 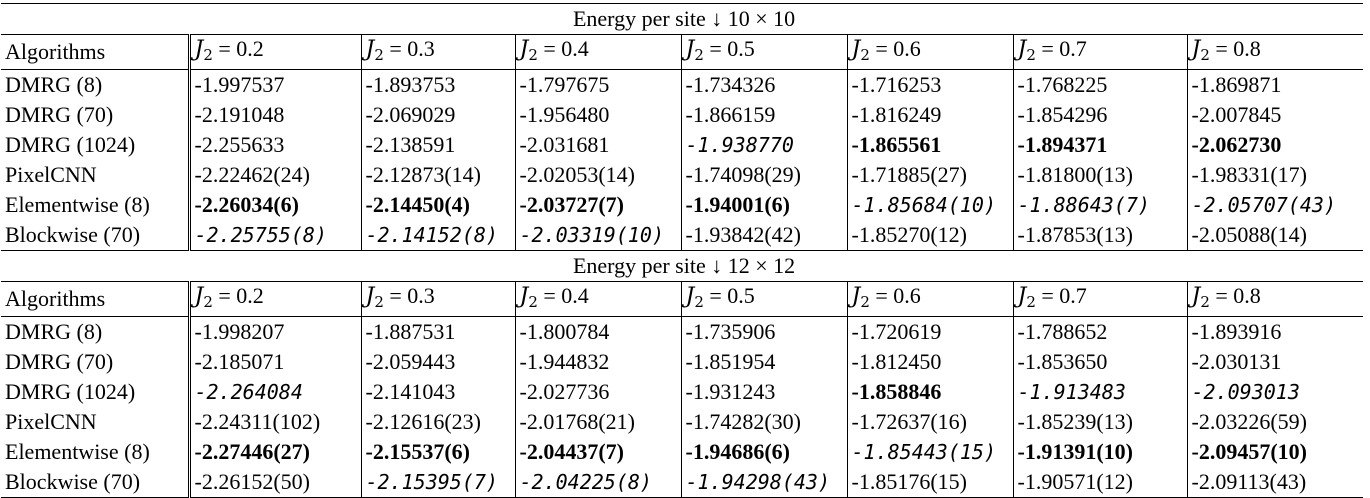 I want to click on energy-cell: -1.865561, so click(x=929, y=145).